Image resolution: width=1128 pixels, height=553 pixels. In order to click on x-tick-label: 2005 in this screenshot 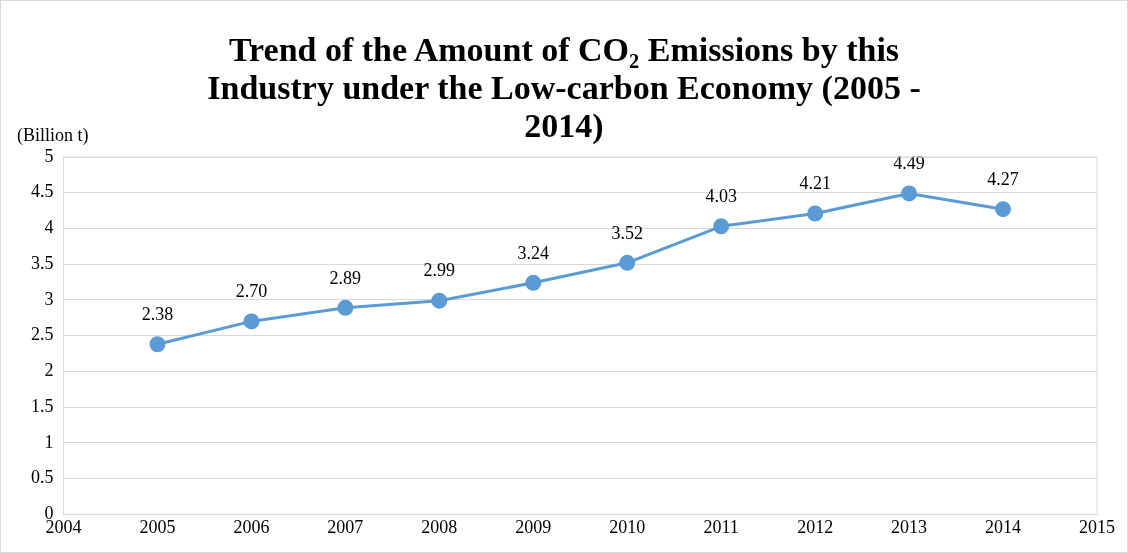, I will do `click(157, 526)`.